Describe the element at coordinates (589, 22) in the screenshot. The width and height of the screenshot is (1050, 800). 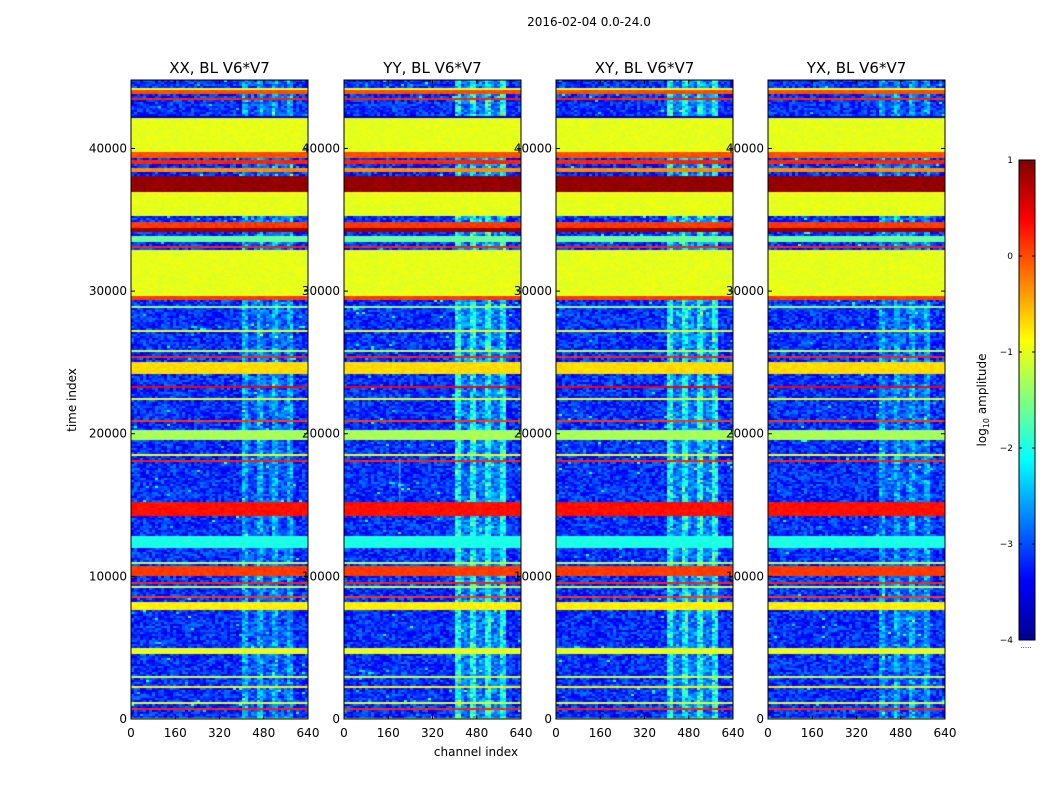
I see `figure-title: 2016-02-04 0.0-24.0` at that location.